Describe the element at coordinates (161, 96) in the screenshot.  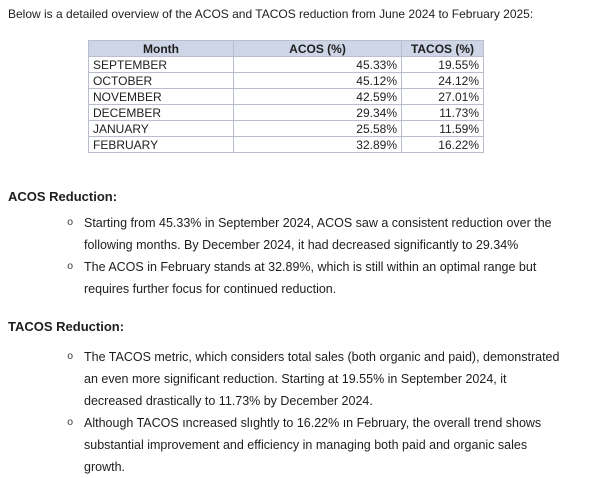
I see `month-cell: NOVEMBER` at that location.